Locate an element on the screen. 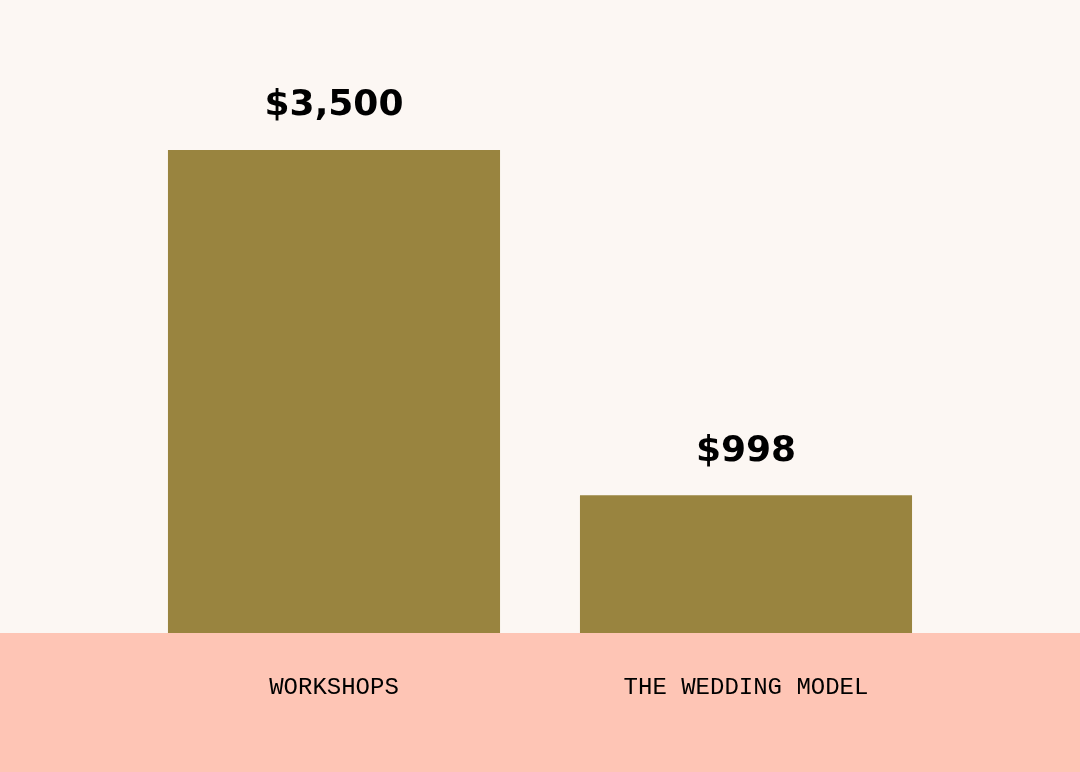 Image resolution: width=1080 pixels, height=772 pixels. data-label: $3,500 is located at coordinates (334, 103).